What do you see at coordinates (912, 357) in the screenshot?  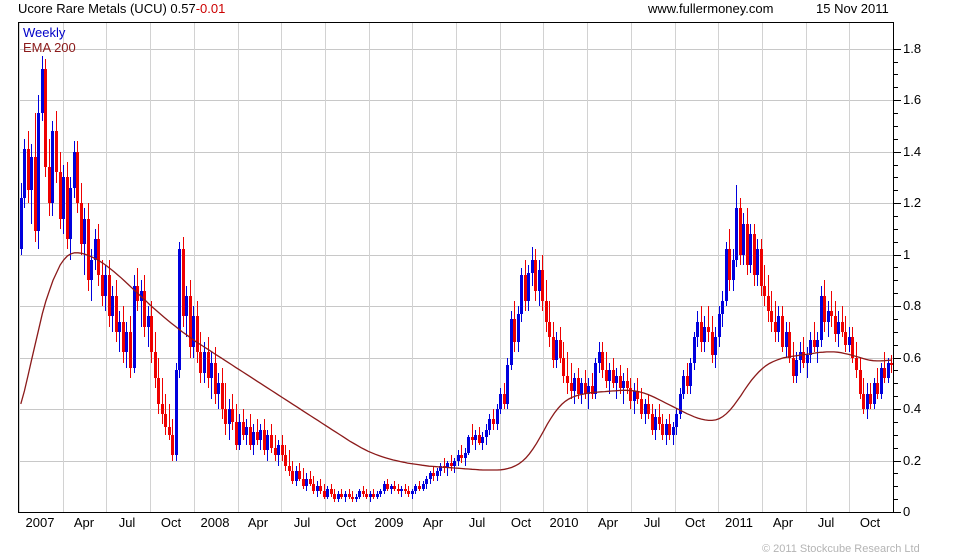 I see `y-axis-label: 0.6` at bounding box center [912, 357].